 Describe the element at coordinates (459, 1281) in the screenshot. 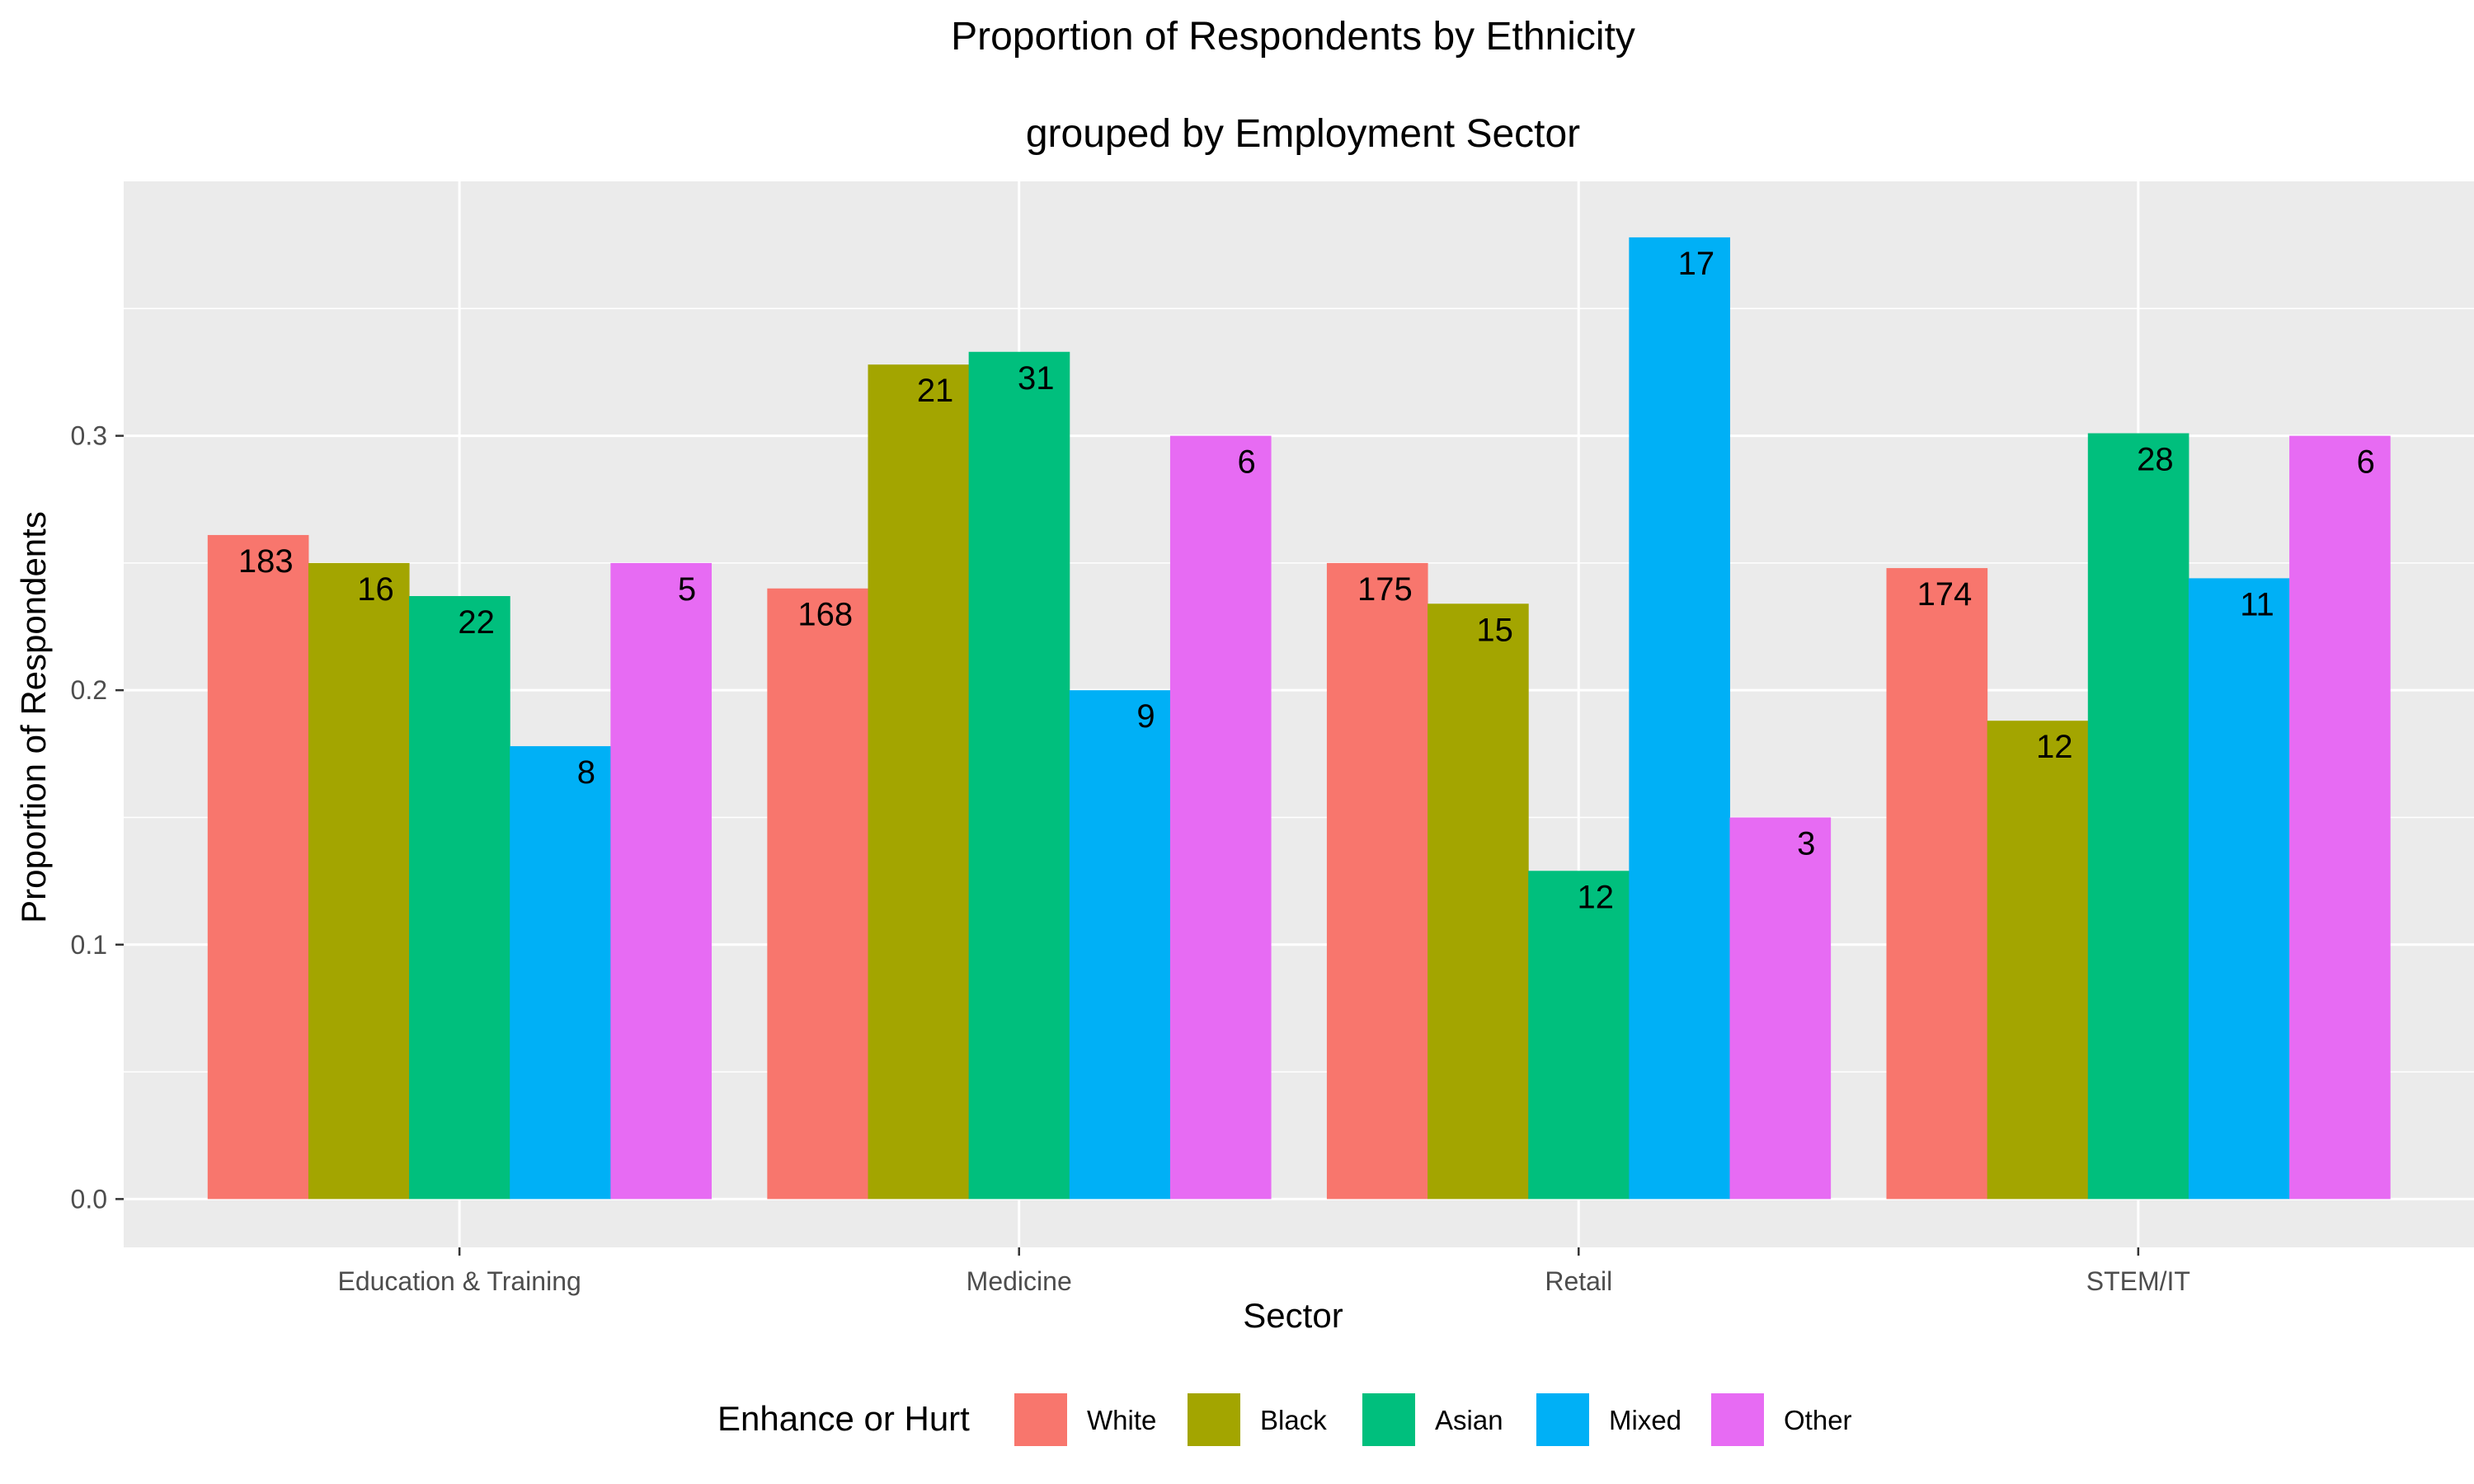

I see `x-tick-label: Education & Training` at that location.